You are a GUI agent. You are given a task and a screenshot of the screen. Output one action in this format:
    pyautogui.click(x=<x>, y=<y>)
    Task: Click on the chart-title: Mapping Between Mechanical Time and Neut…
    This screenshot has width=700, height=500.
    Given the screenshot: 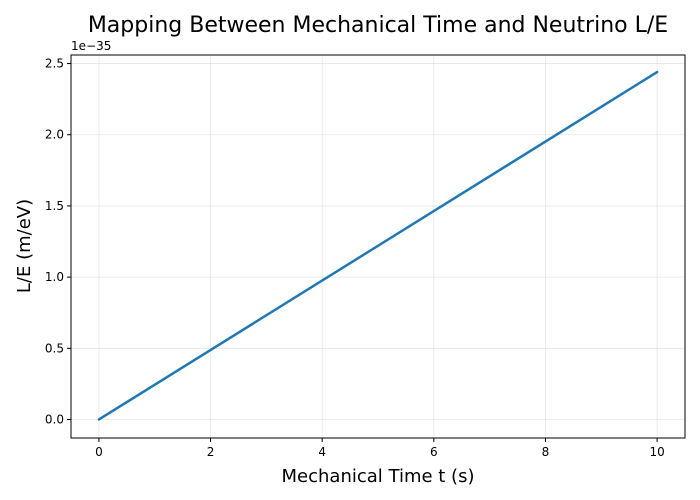 What is the action you would take?
    pyautogui.click(x=378, y=25)
    